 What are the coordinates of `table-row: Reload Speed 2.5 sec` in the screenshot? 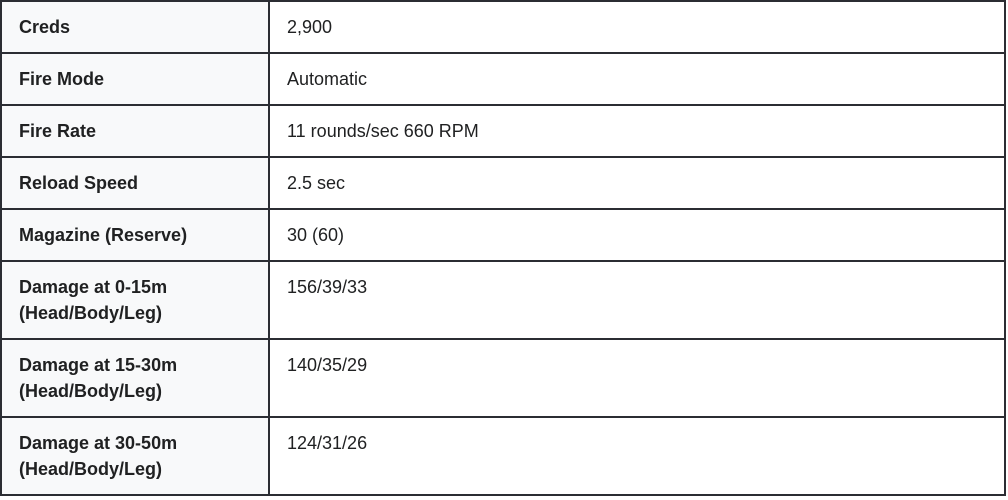 It's located at (503, 183).